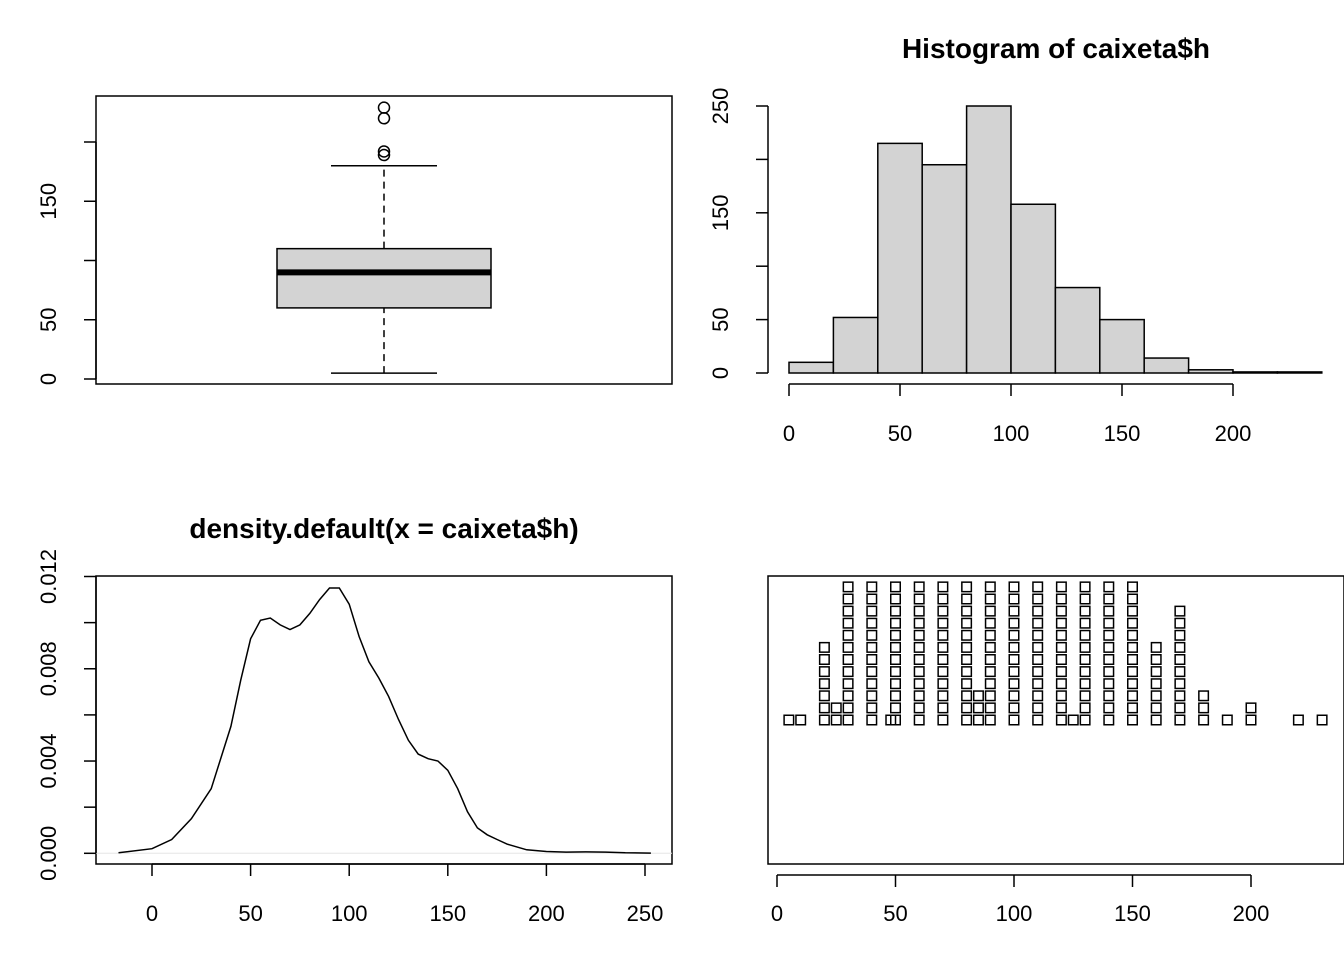 This screenshot has height=960, width=1344. Describe the element at coordinates (384, 118) in the screenshot. I see `outlier-point` at that location.